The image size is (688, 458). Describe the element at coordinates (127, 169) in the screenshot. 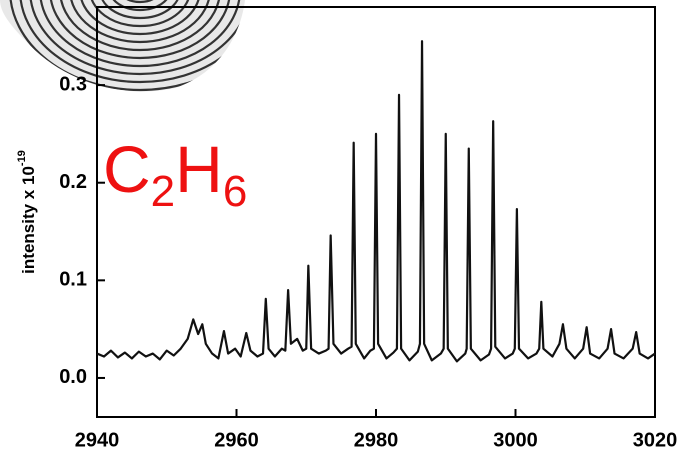

I see `formula-part: C` at that location.